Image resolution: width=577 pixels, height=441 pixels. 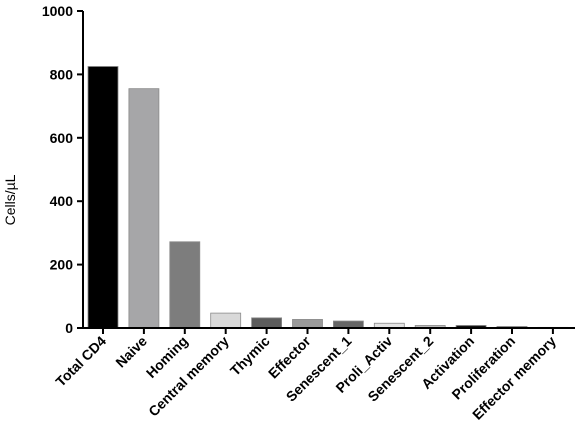 What do you see at coordinates (62, 169) in the screenshot?
I see `y-ticks-layer: 0 200 400 600 800 1000` at bounding box center [62, 169].